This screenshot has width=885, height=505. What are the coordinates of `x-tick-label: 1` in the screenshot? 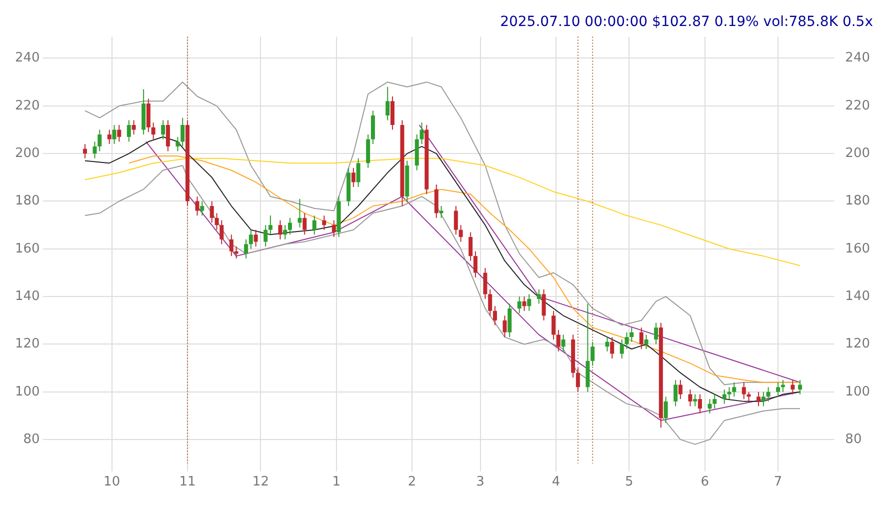 It's located at (336, 482).